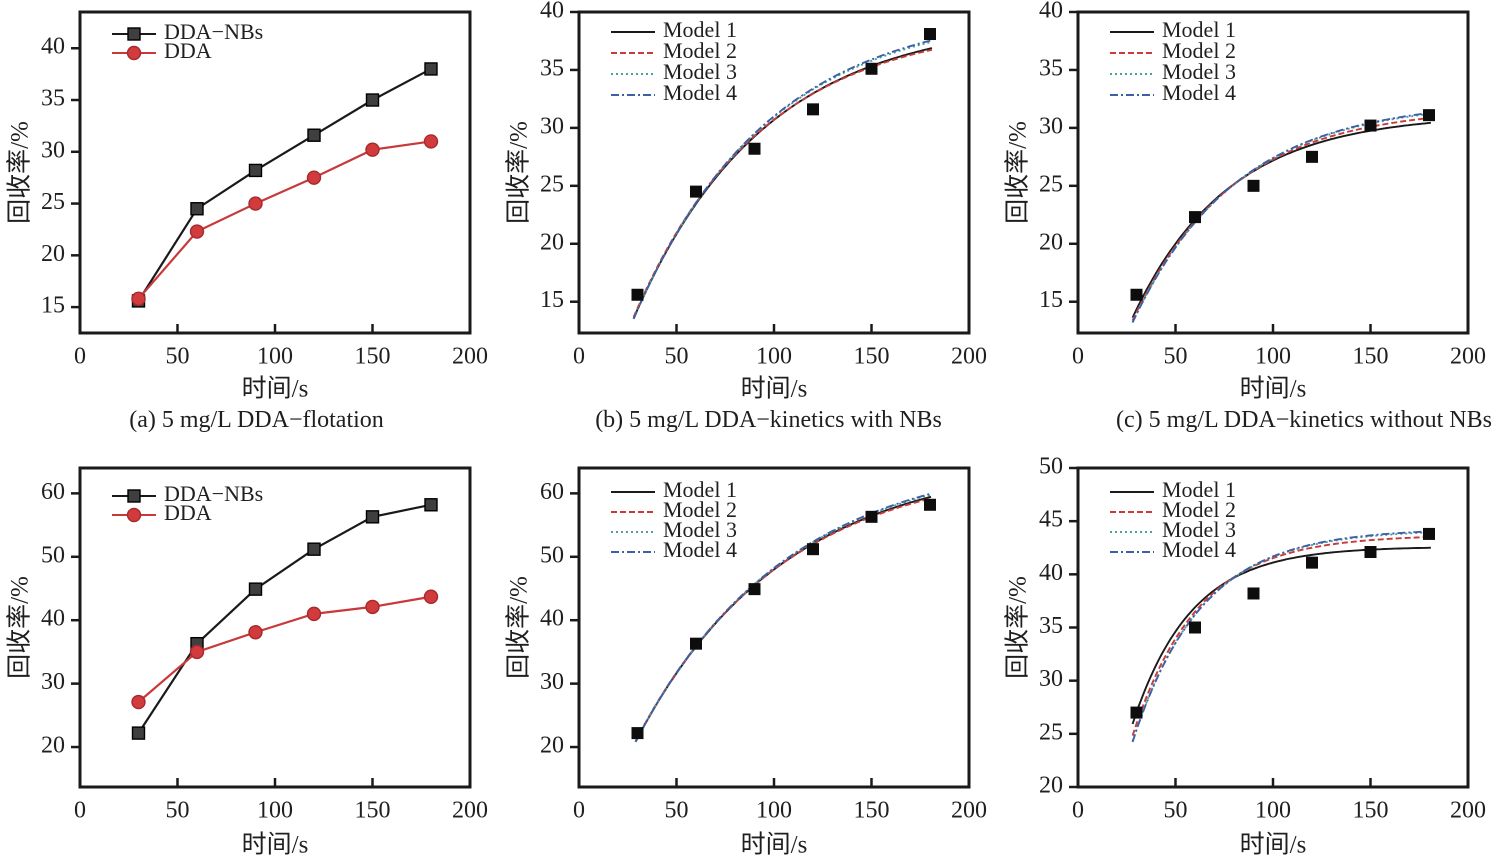  I want to click on caption-c: (c) 5 mg/L DDA−kinetics without NBs, so click(1304, 420).